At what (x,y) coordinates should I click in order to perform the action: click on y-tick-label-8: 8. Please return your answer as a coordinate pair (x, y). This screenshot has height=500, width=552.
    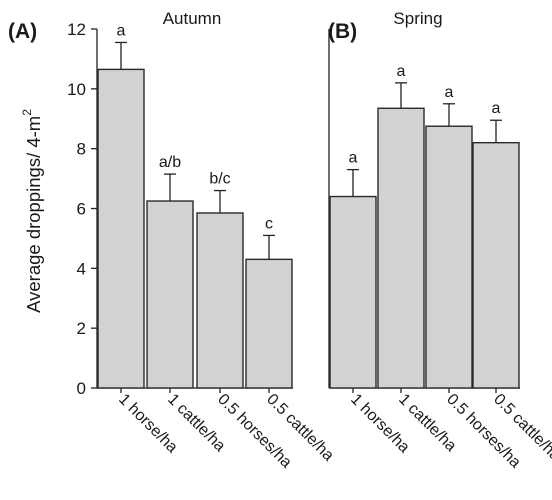
    Looking at the image, I should click on (81, 149).